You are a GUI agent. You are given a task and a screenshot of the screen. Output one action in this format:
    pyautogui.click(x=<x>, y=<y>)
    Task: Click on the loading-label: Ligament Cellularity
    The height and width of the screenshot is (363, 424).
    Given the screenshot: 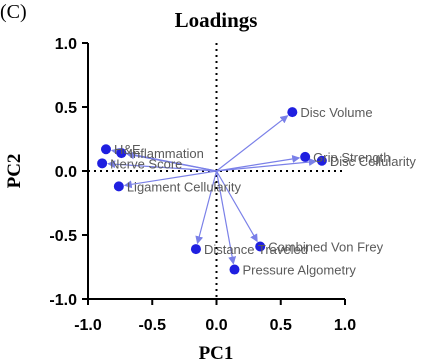 What is the action you would take?
    pyautogui.click(x=184, y=186)
    